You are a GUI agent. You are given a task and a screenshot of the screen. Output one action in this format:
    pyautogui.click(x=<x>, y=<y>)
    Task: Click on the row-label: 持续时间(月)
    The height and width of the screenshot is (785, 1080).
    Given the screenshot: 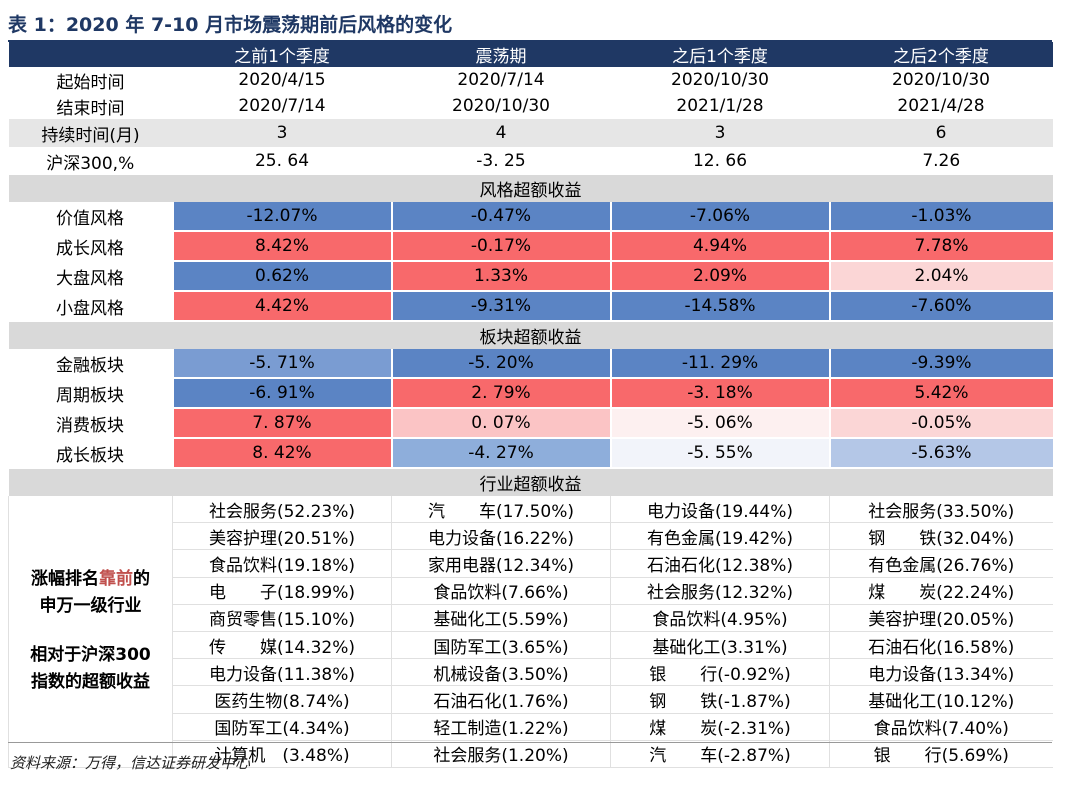 What is the action you would take?
    pyautogui.click(x=90, y=133)
    